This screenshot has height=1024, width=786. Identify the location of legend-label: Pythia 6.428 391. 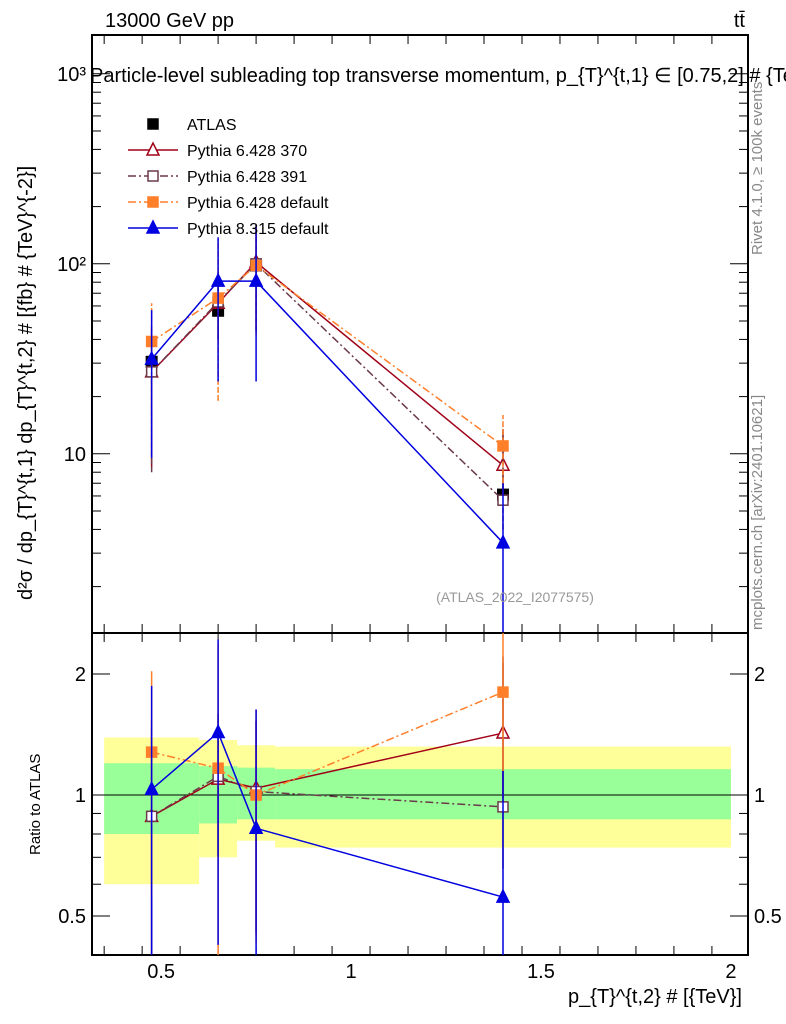
(247, 177).